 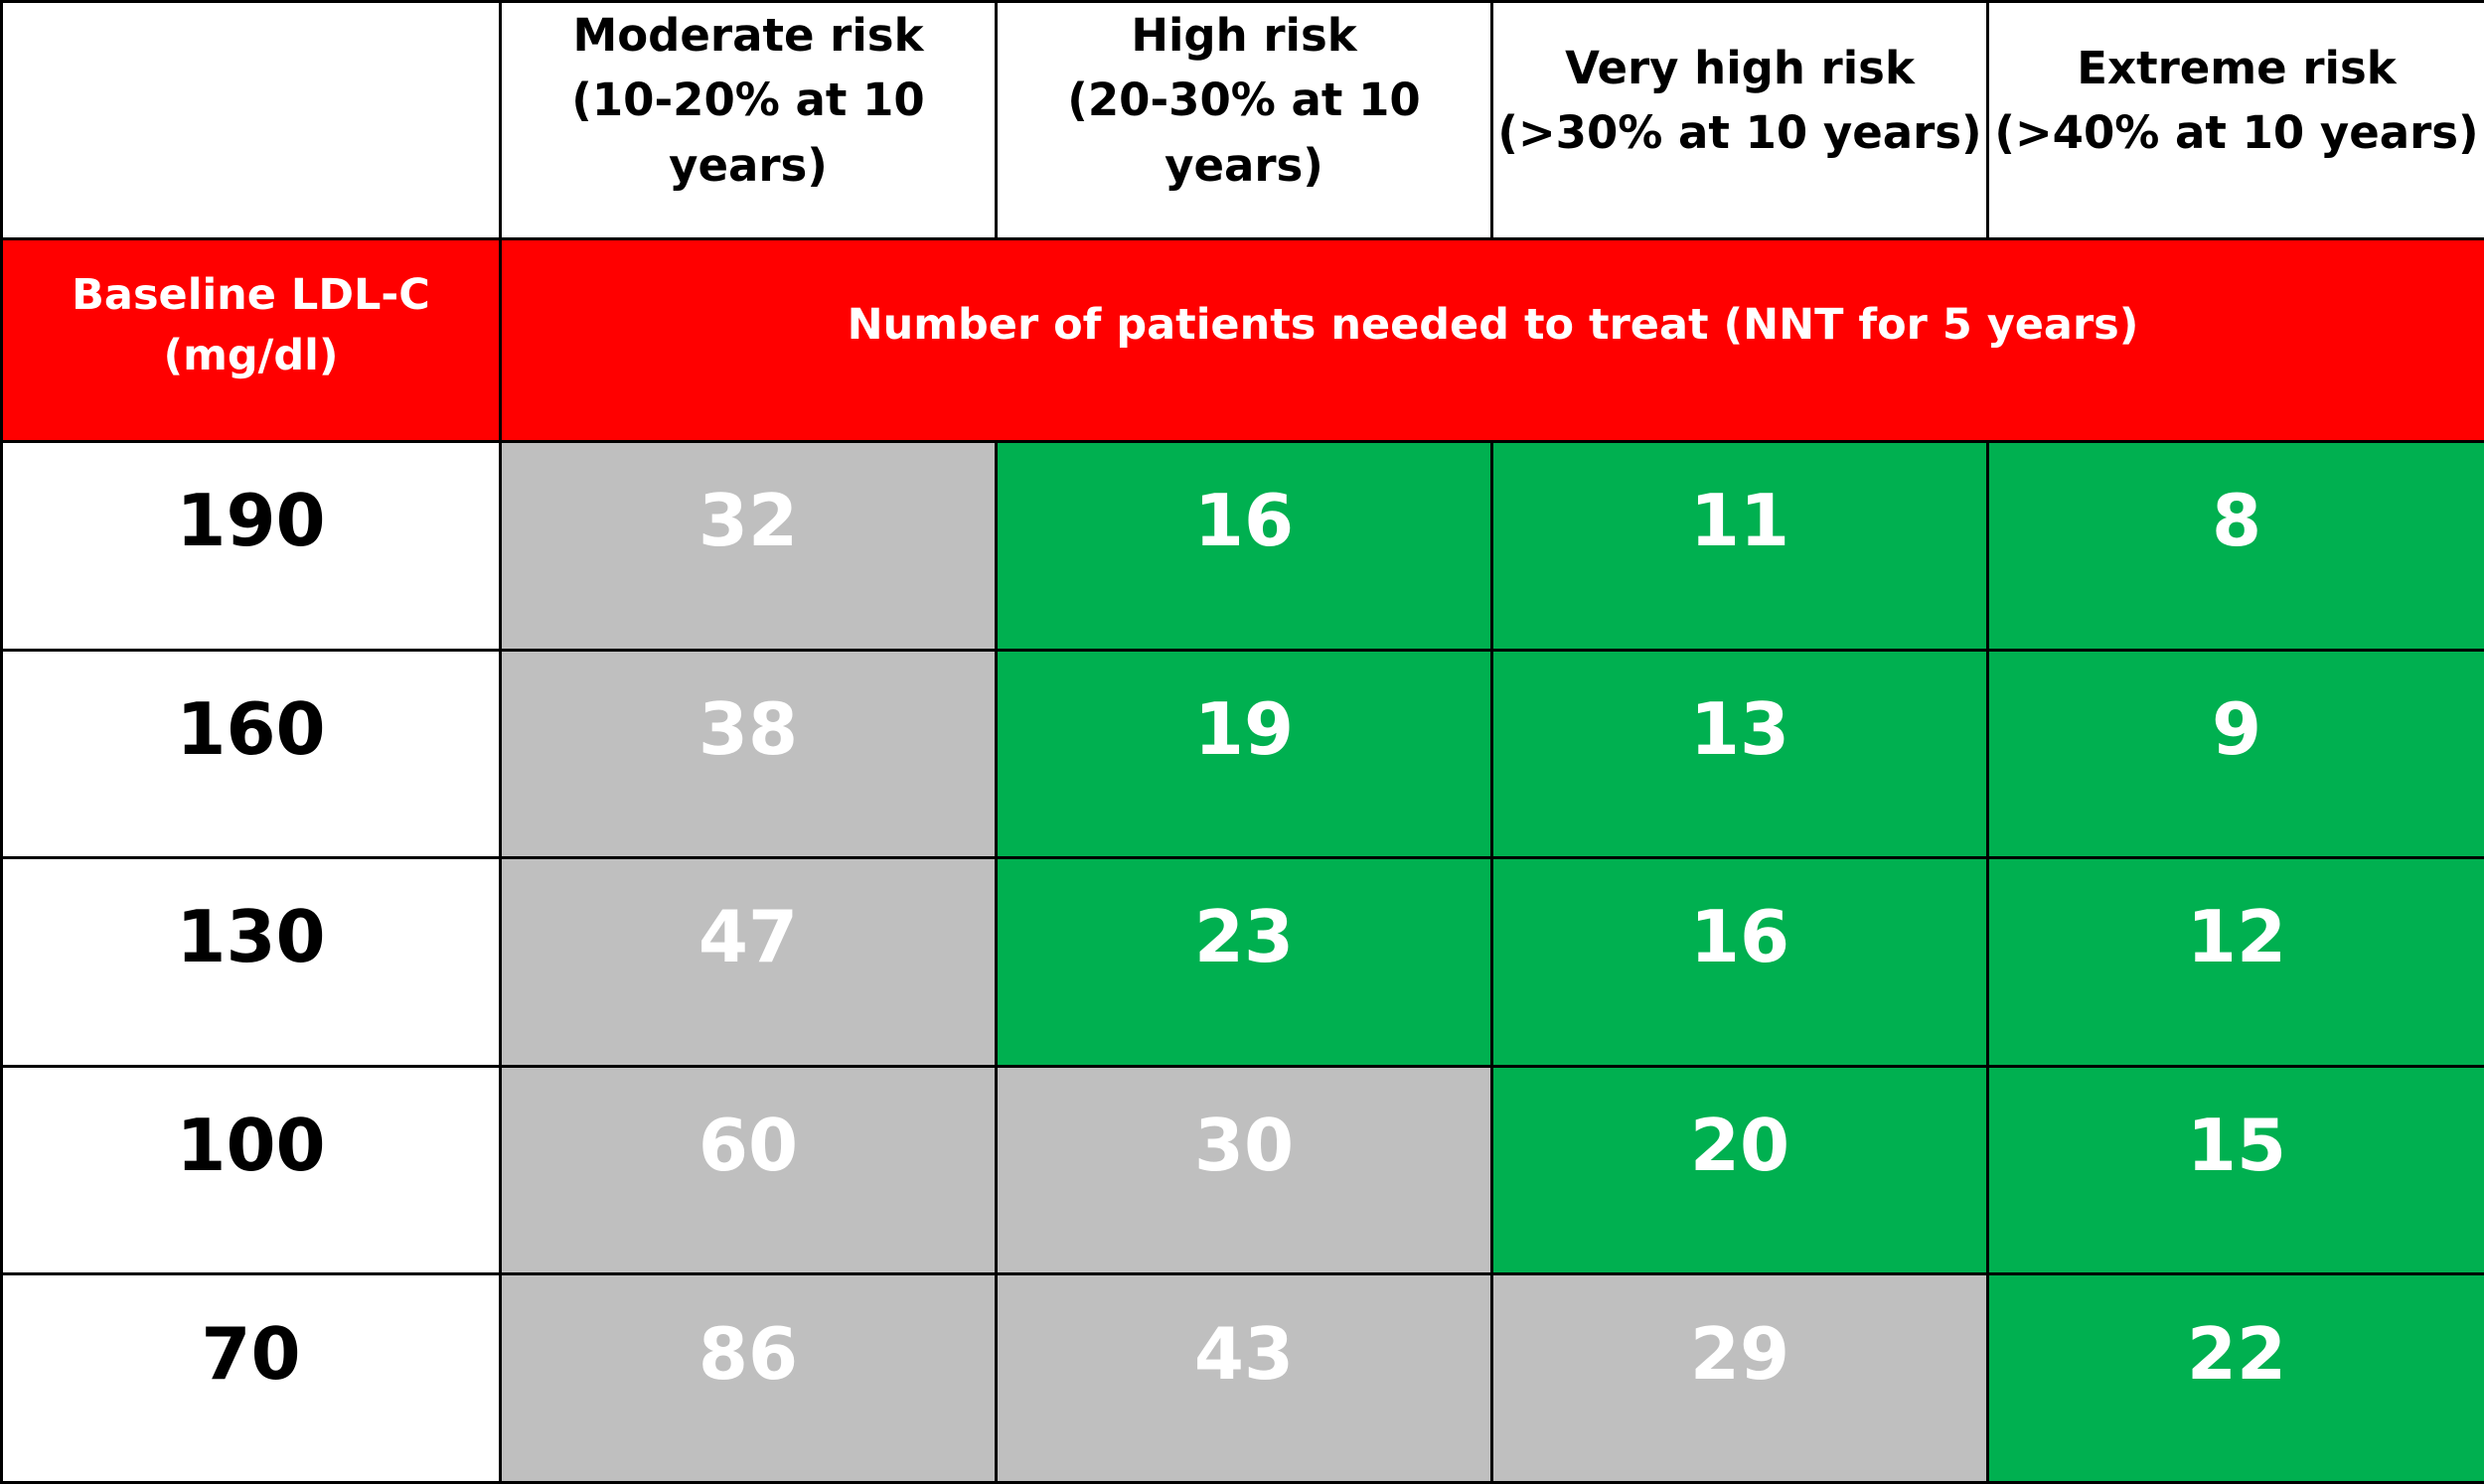 I want to click on column-header: Extreme risk (>40% at 10 years), so click(x=2237, y=120).